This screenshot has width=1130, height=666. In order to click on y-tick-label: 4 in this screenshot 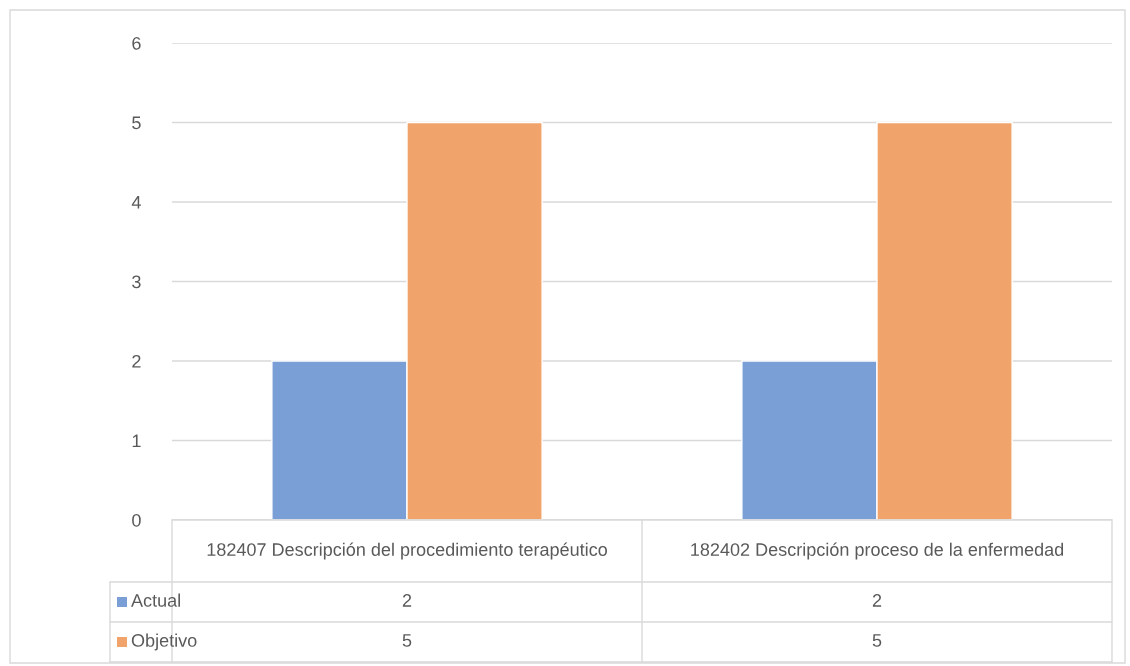, I will do `click(136, 202)`.